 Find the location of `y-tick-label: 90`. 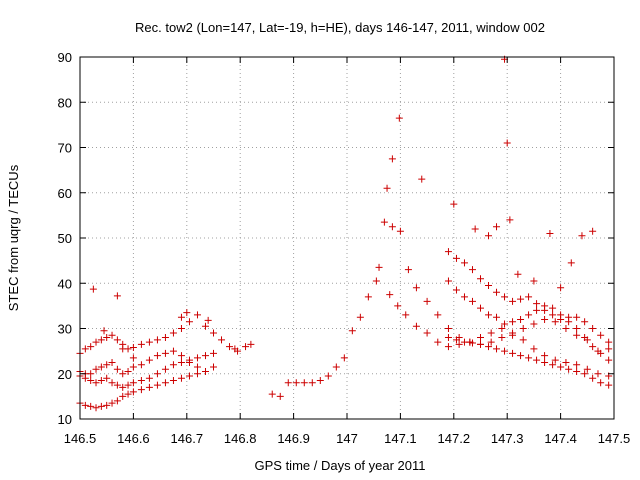

y-tick-label: 90 is located at coordinates (65, 57).